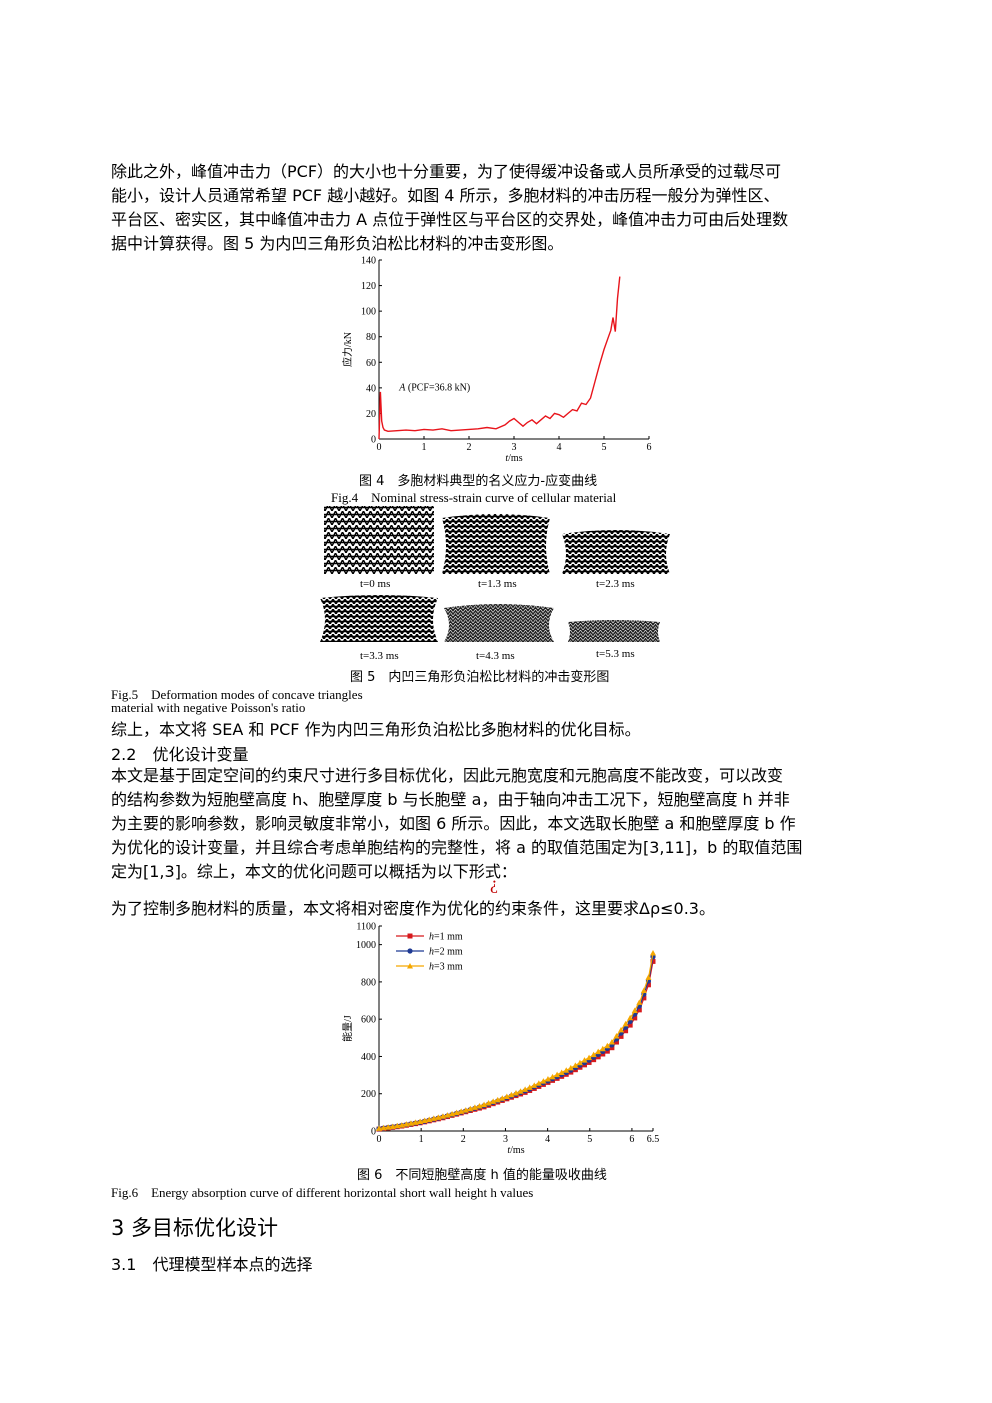 This screenshot has height=1403, width=992. Describe the element at coordinates (480, 677) in the screenshot. I see `fig5-caption-cn: 图 5 内凹三角形负泊松比材料的冲击变形图` at that location.